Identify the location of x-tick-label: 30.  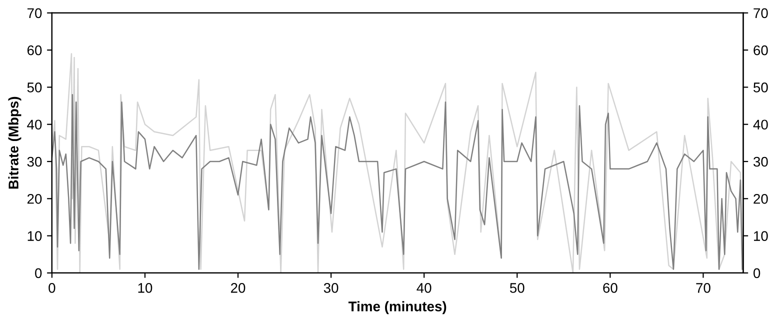
(331, 288).